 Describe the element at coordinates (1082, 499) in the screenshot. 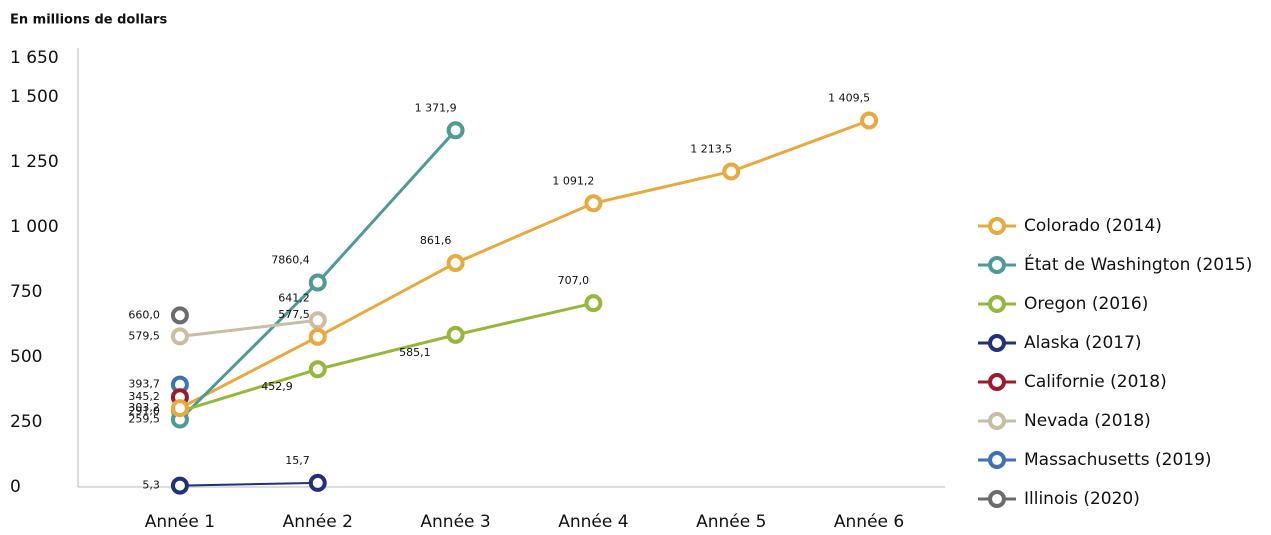

I see `legend-label: Illinois (2020)` at that location.